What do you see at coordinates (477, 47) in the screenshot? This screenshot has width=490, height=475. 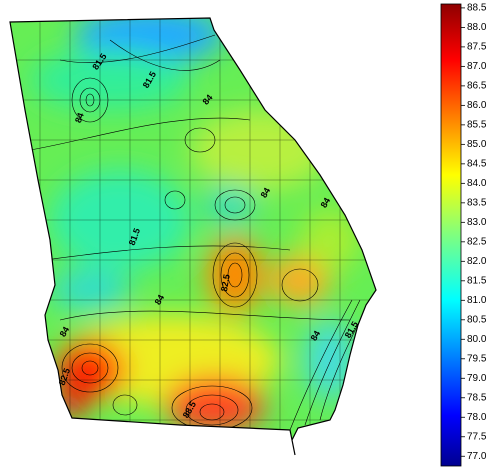 I see `colorbar-tick-label: 87.5` at bounding box center [477, 47].